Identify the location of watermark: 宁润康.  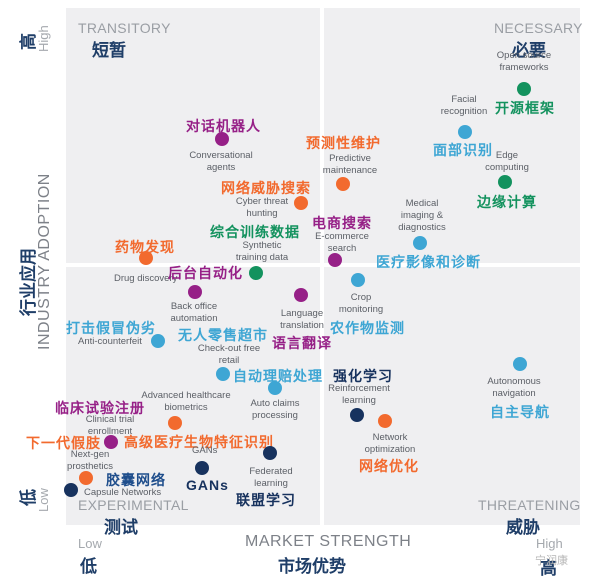
(551, 561).